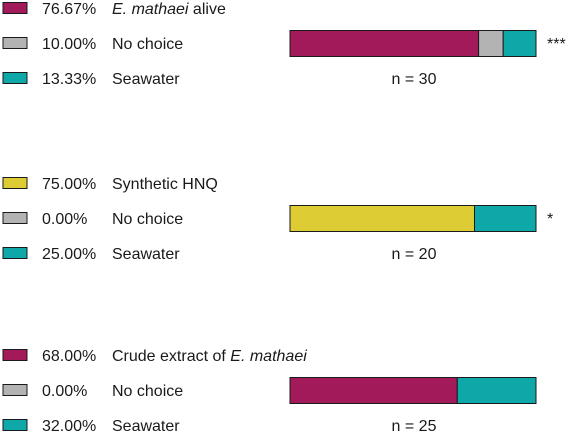  Describe the element at coordinates (69, 44) in the screenshot. I see `legend-percent: 10.00%` at that location.